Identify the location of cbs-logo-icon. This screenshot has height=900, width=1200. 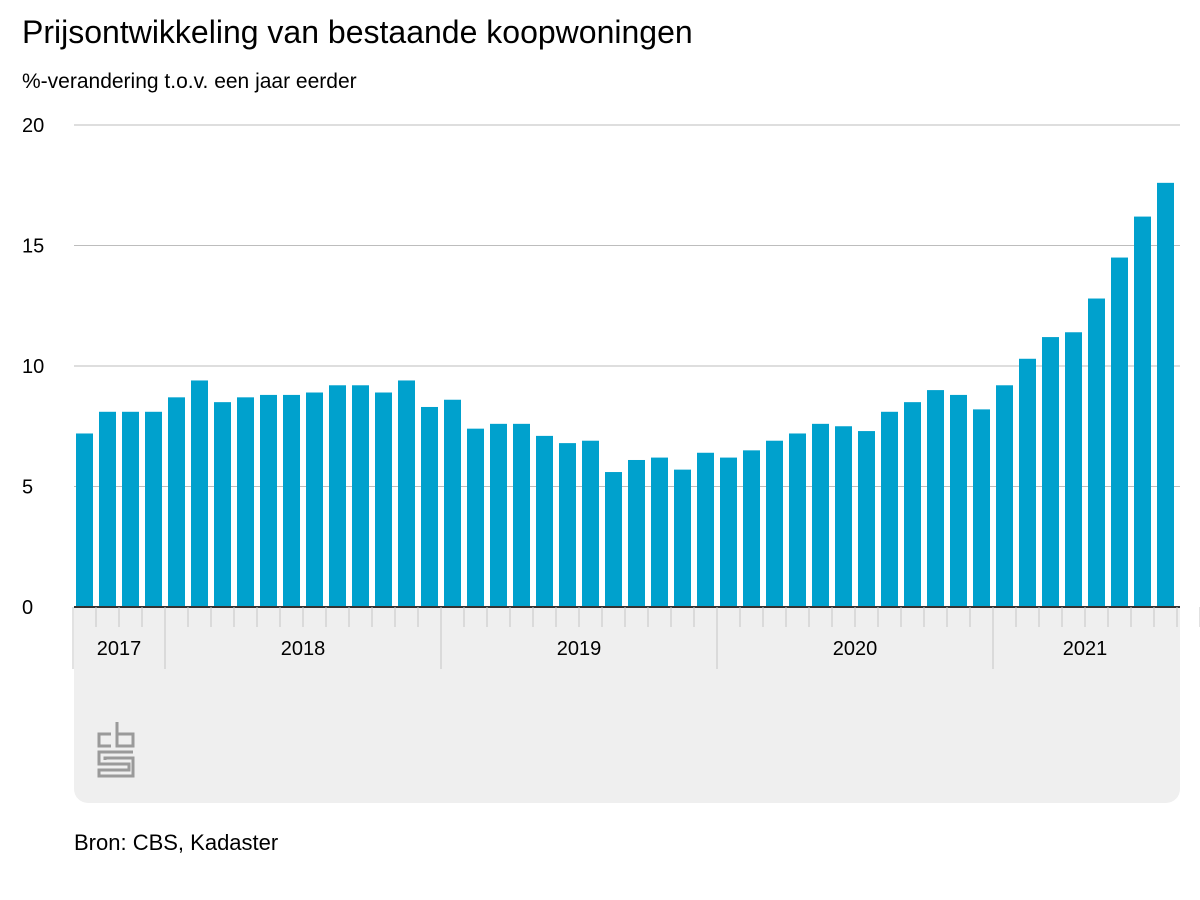
(116, 750).